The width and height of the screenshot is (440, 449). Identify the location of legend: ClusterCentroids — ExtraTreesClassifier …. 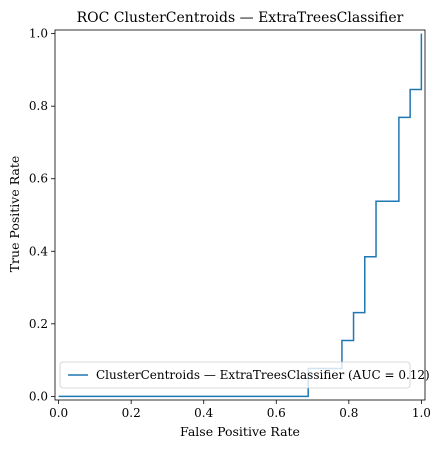
(244, 375).